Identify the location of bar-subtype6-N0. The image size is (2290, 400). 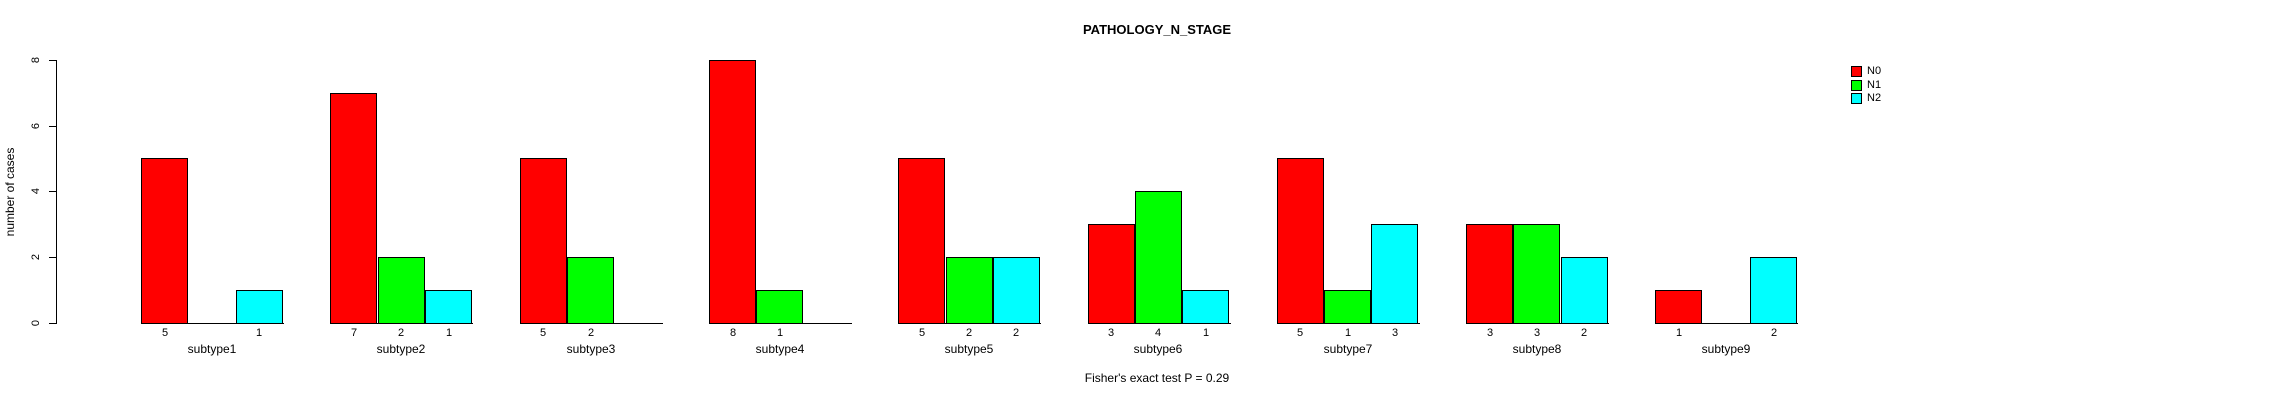
(1111, 274).